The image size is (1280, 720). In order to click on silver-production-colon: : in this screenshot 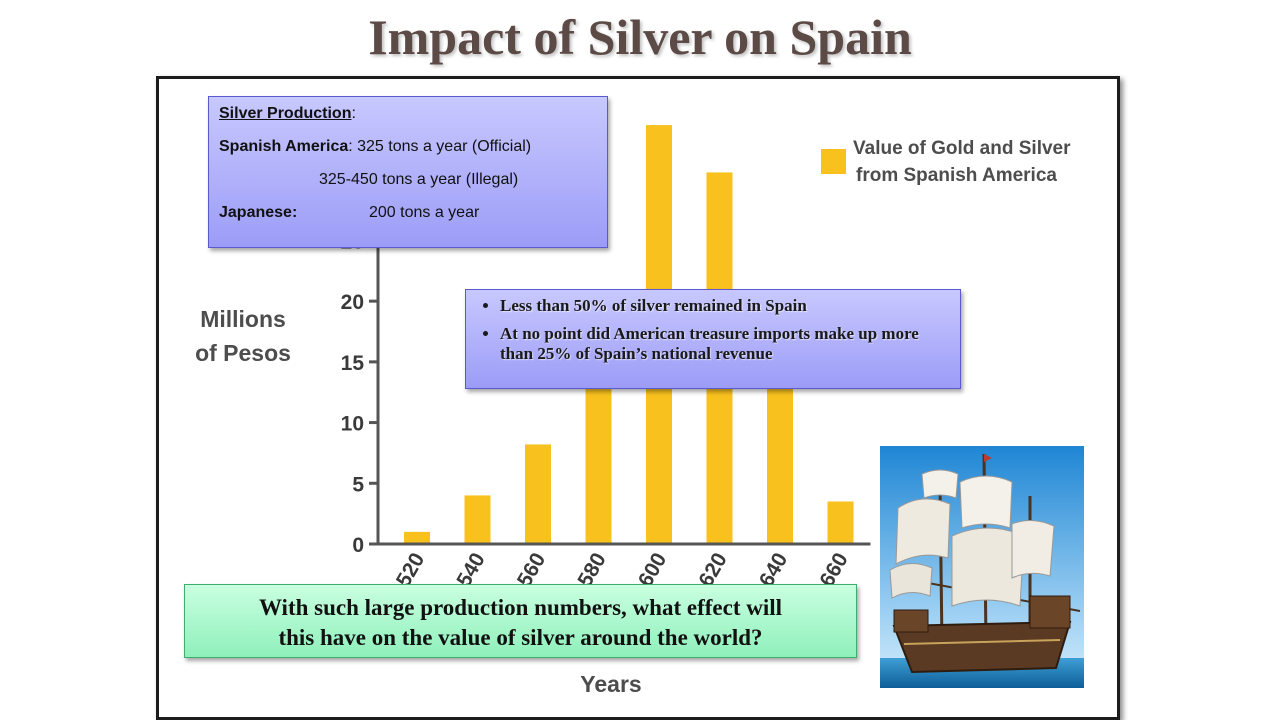, I will do `click(353, 113)`.